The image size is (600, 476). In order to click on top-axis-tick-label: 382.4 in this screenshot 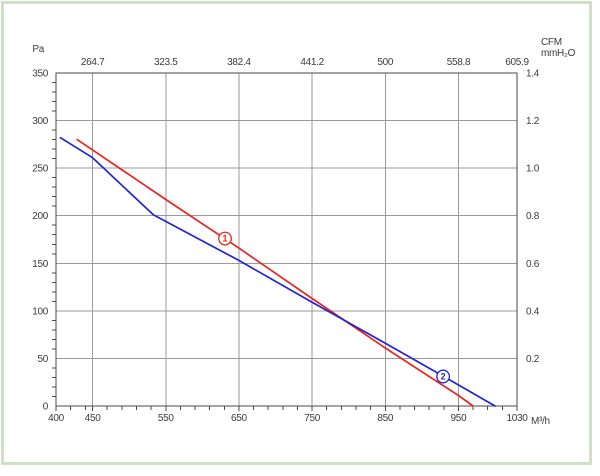, I will do `click(239, 62)`.